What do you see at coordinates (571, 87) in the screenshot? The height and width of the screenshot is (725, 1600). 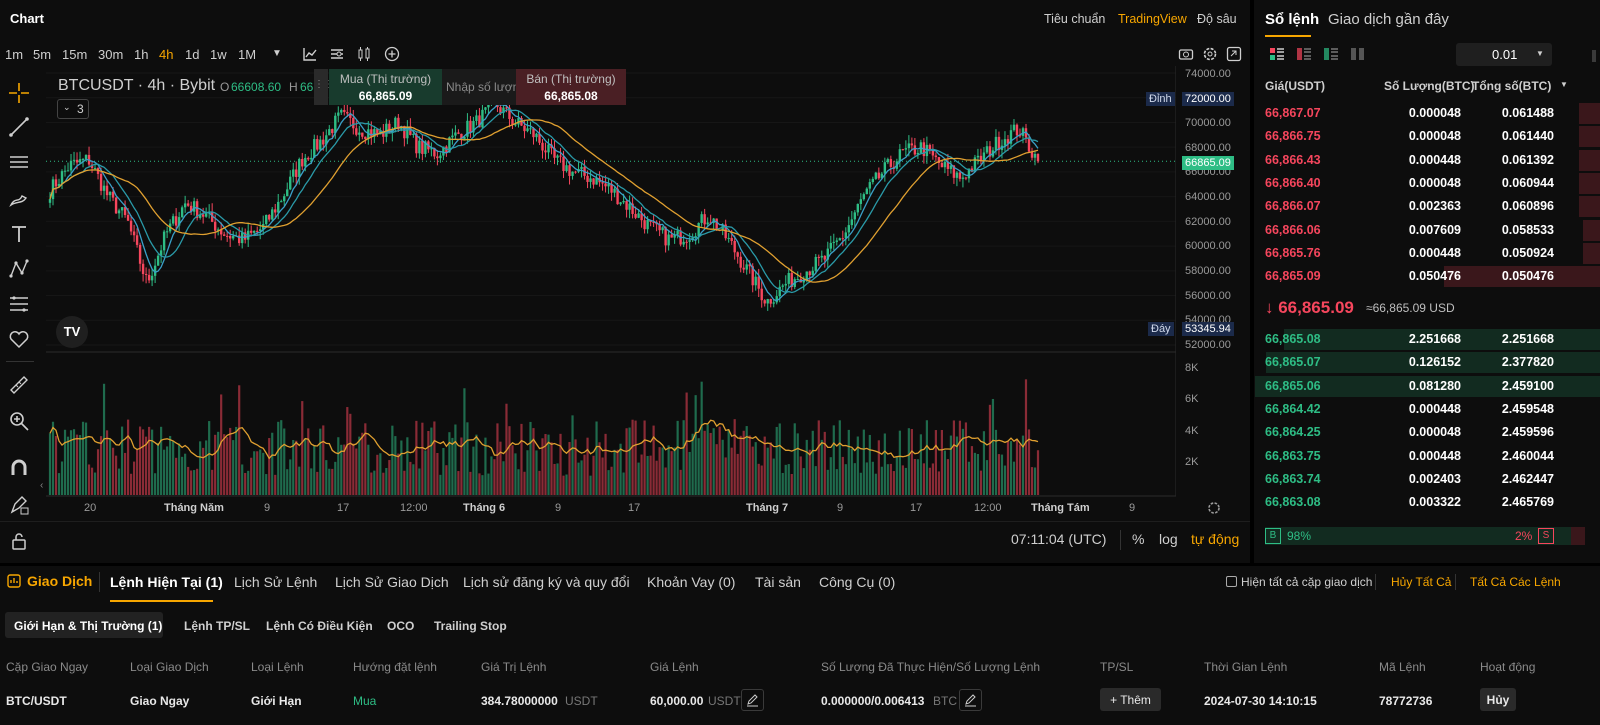 I see `sell-market-button: Bán (Thị trường) 66,865.08` at bounding box center [571, 87].